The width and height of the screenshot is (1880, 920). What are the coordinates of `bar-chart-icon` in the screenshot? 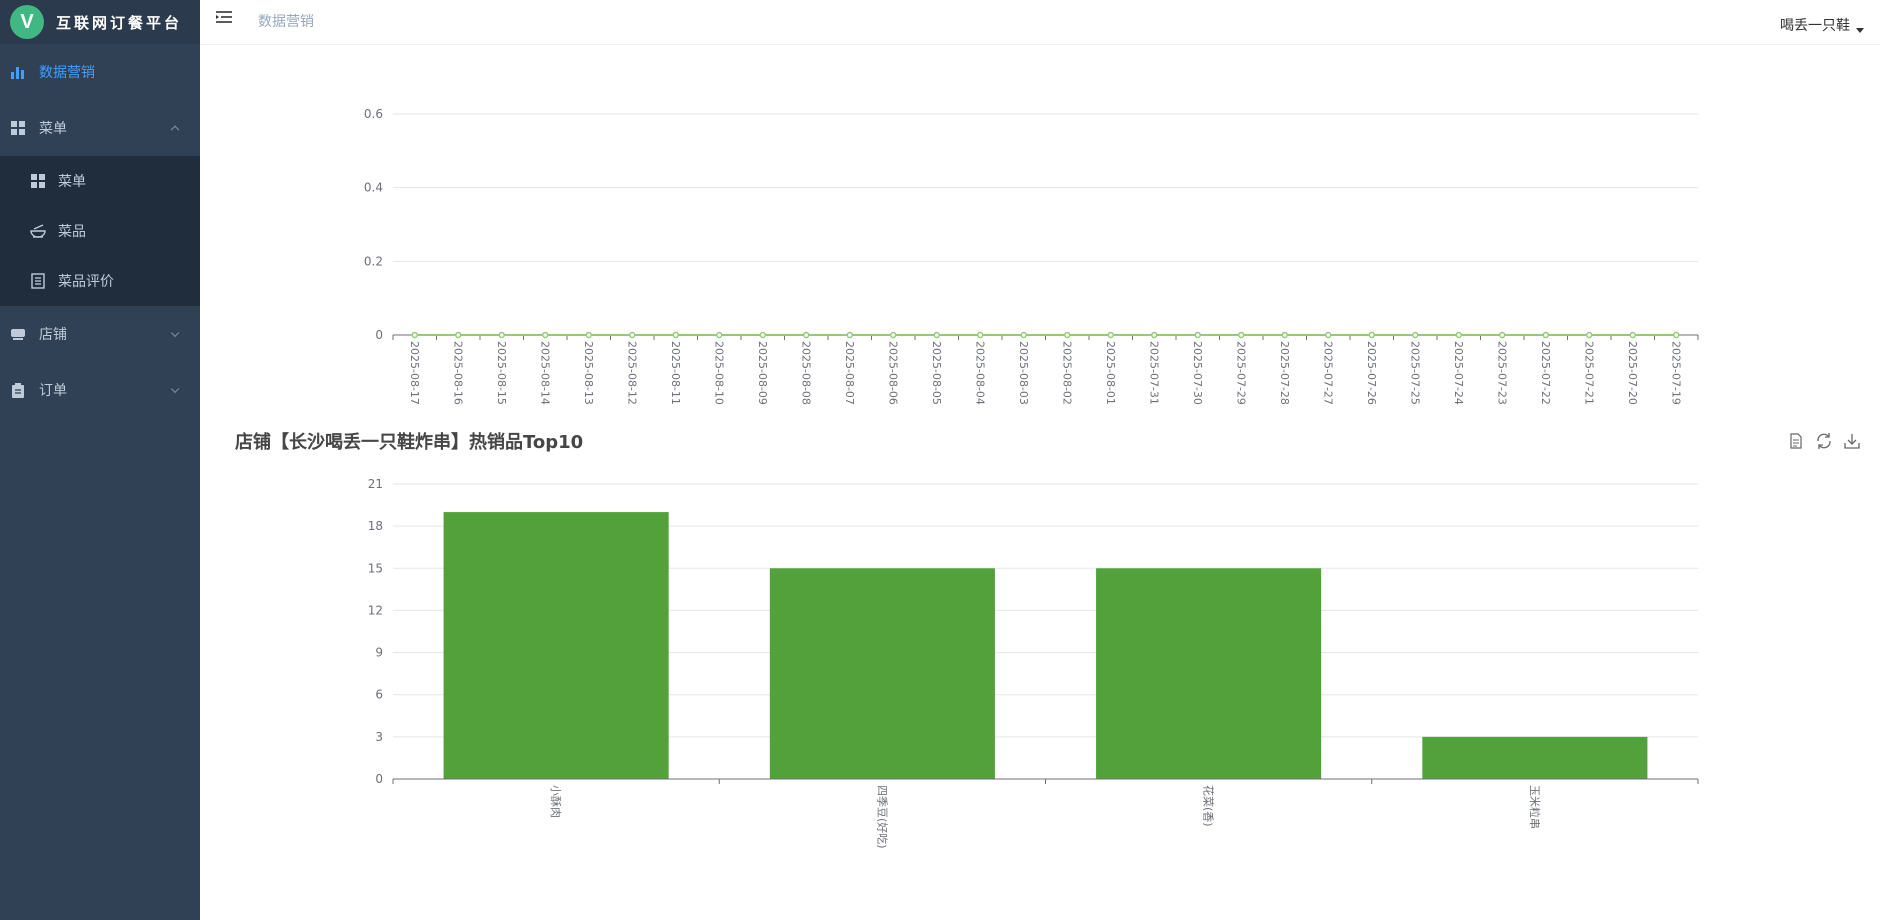 It's located at (18, 72).